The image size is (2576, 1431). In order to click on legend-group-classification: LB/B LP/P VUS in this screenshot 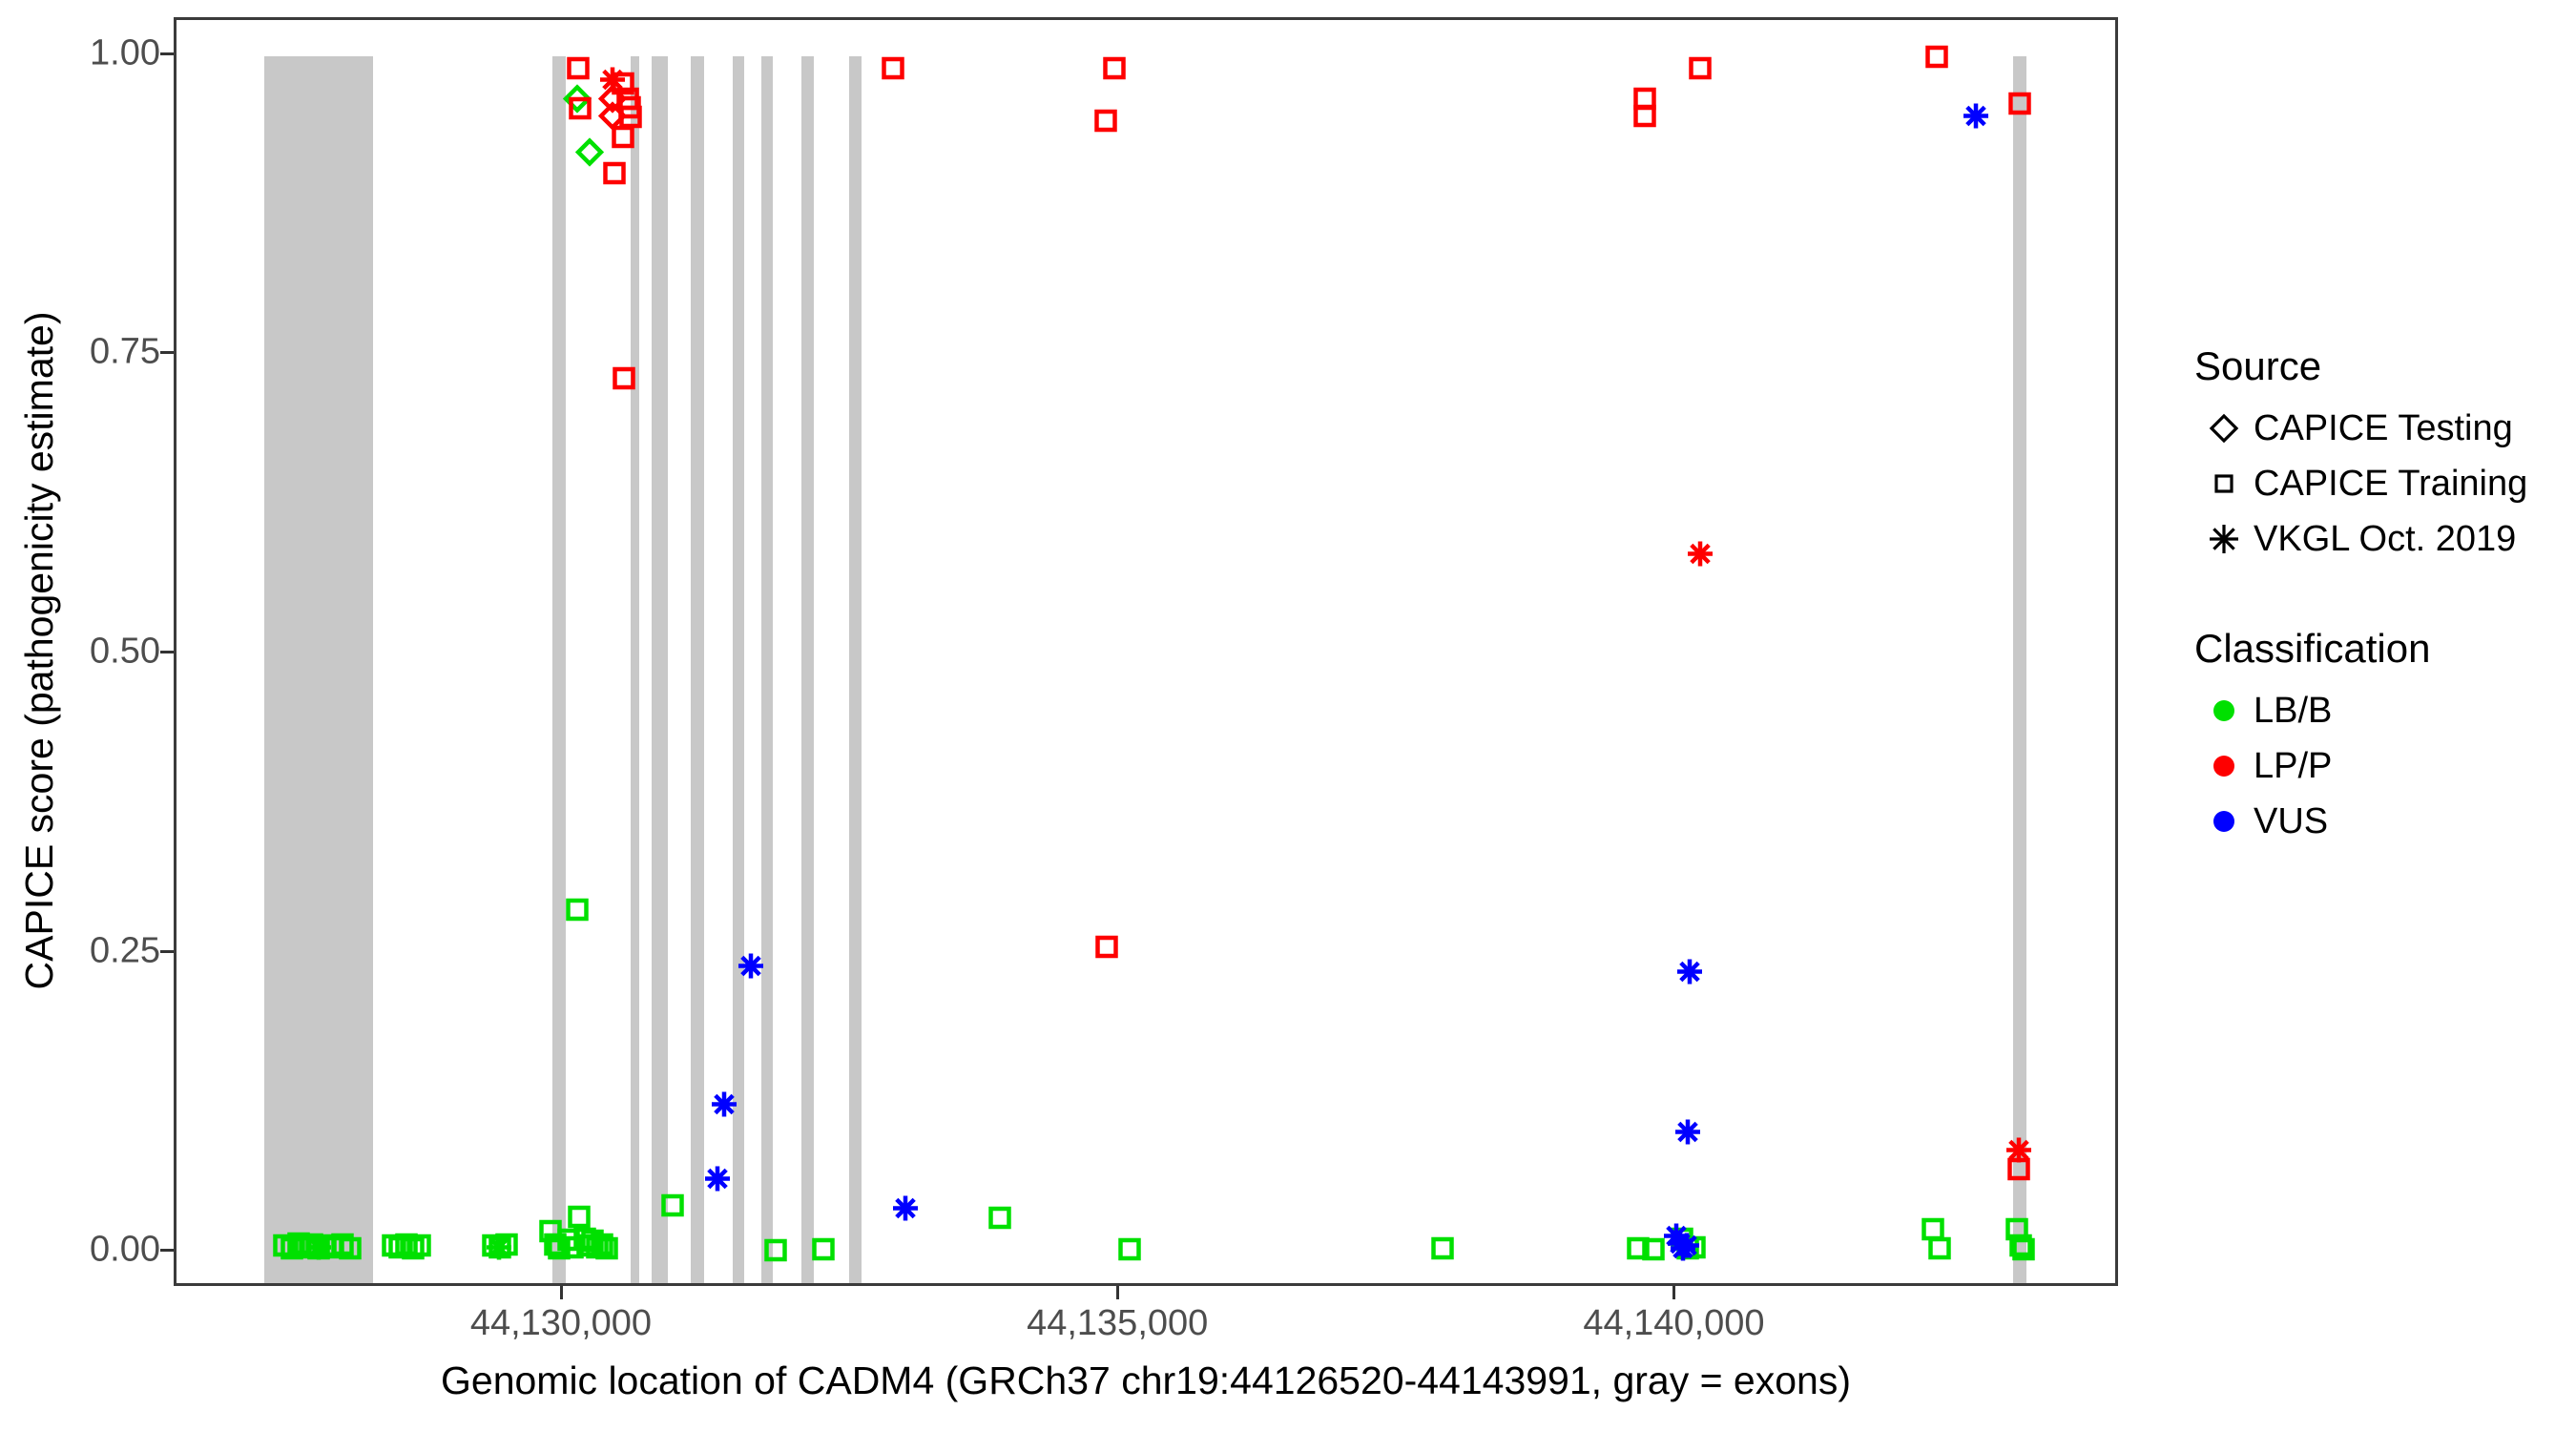, I will do `click(2385, 766)`.